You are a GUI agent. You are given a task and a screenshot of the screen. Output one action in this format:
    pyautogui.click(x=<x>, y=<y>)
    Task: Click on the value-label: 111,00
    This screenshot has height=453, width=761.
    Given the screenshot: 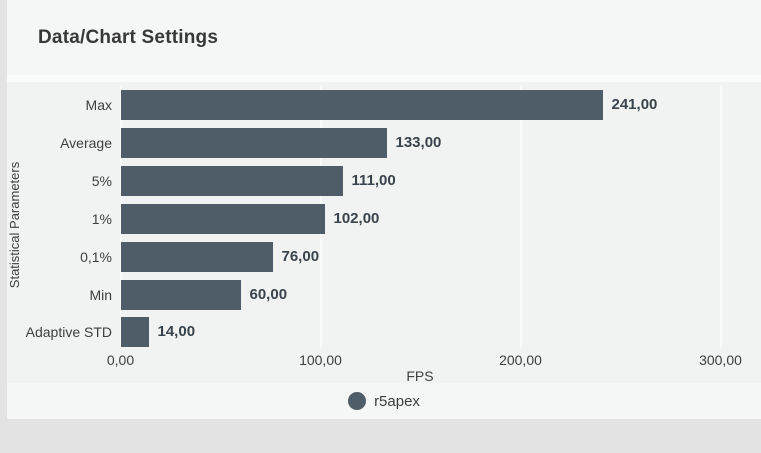 What is the action you would take?
    pyautogui.click(x=373, y=180)
    